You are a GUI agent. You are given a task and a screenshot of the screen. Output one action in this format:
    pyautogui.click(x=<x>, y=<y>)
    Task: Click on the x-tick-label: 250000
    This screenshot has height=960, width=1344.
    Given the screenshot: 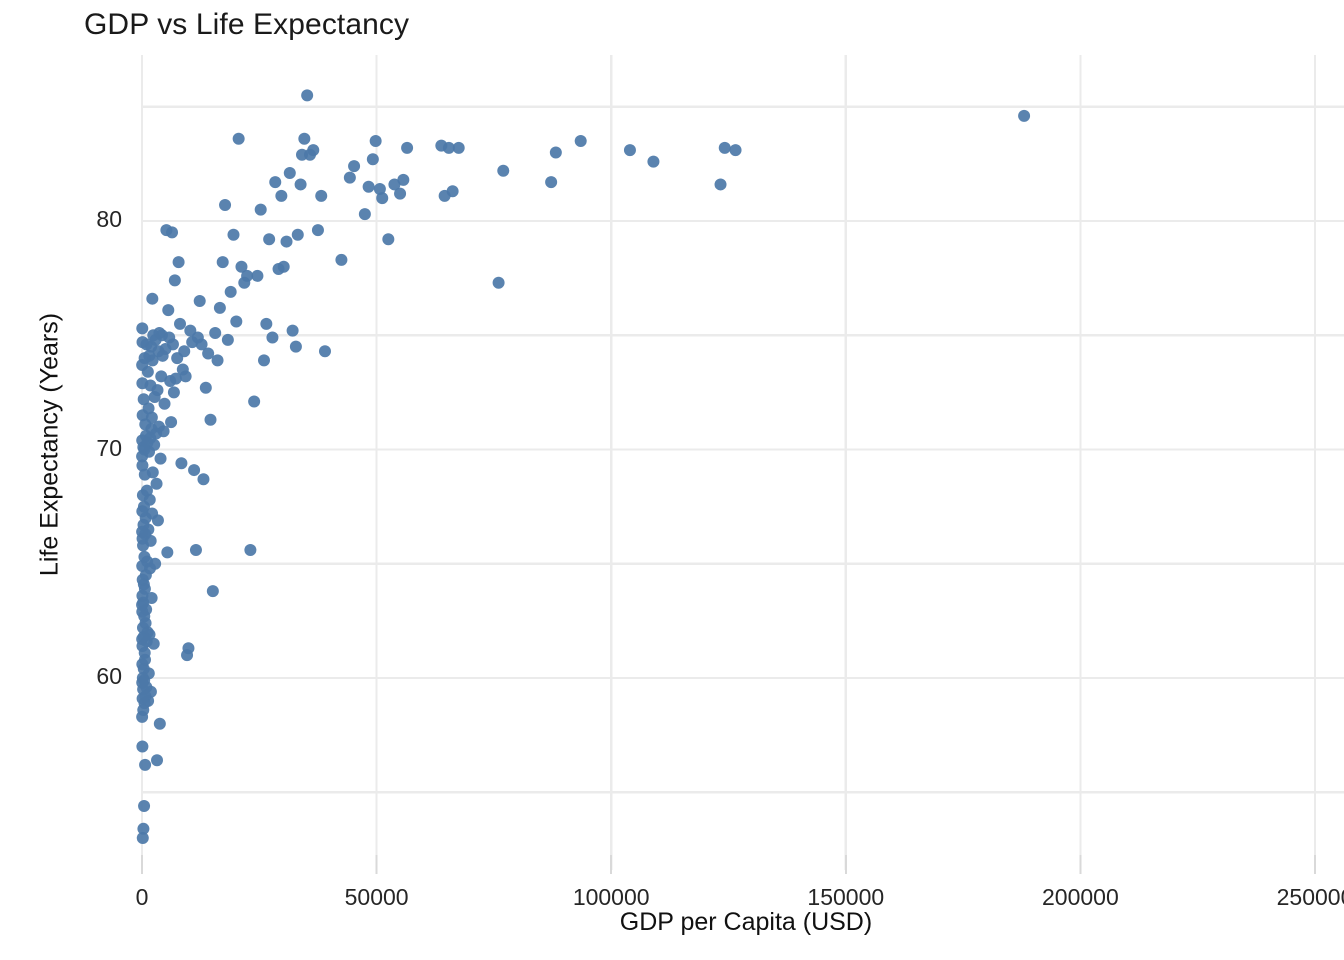 What is the action you would take?
    pyautogui.click(x=1310, y=897)
    